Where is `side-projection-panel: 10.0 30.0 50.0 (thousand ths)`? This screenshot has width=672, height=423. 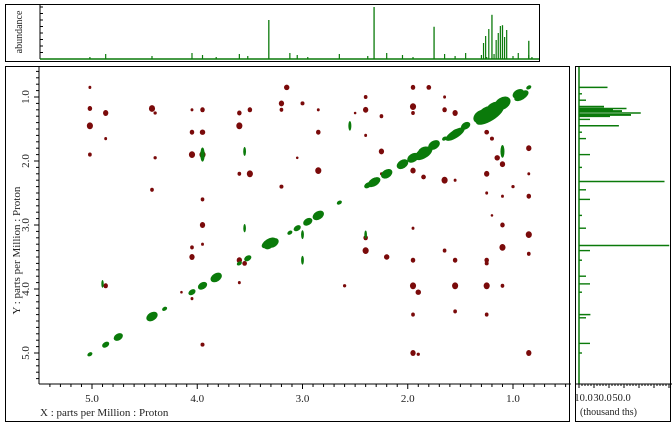
side-projection-panel: 10.0 30.0 50.0 (thousand ths) is located at coordinates (623, 244).